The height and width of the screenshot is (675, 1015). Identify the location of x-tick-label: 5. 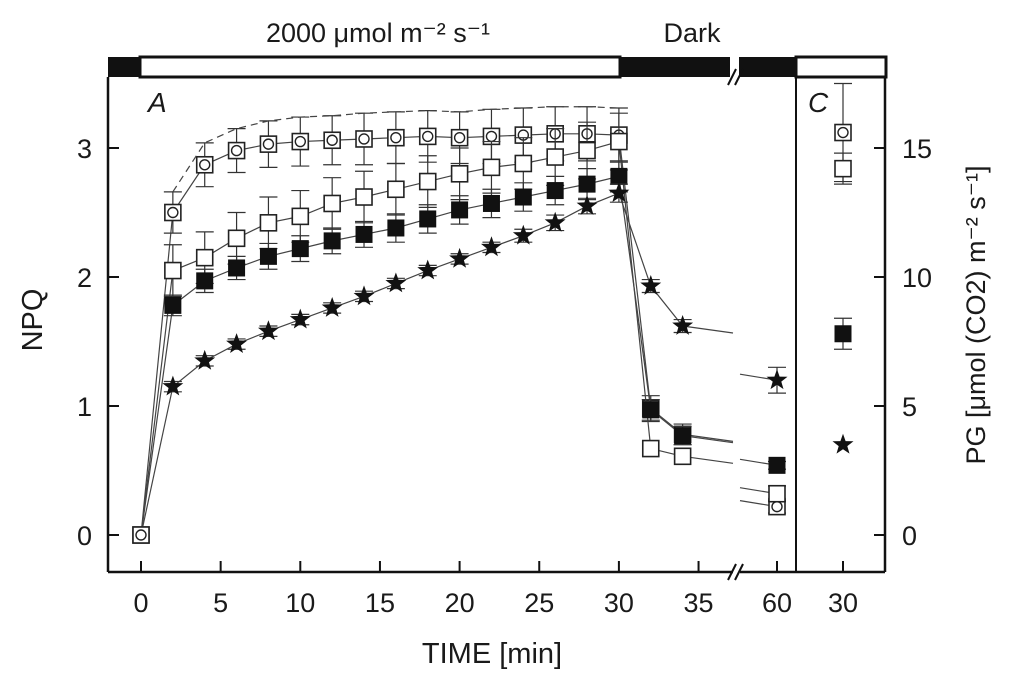
(220, 603).